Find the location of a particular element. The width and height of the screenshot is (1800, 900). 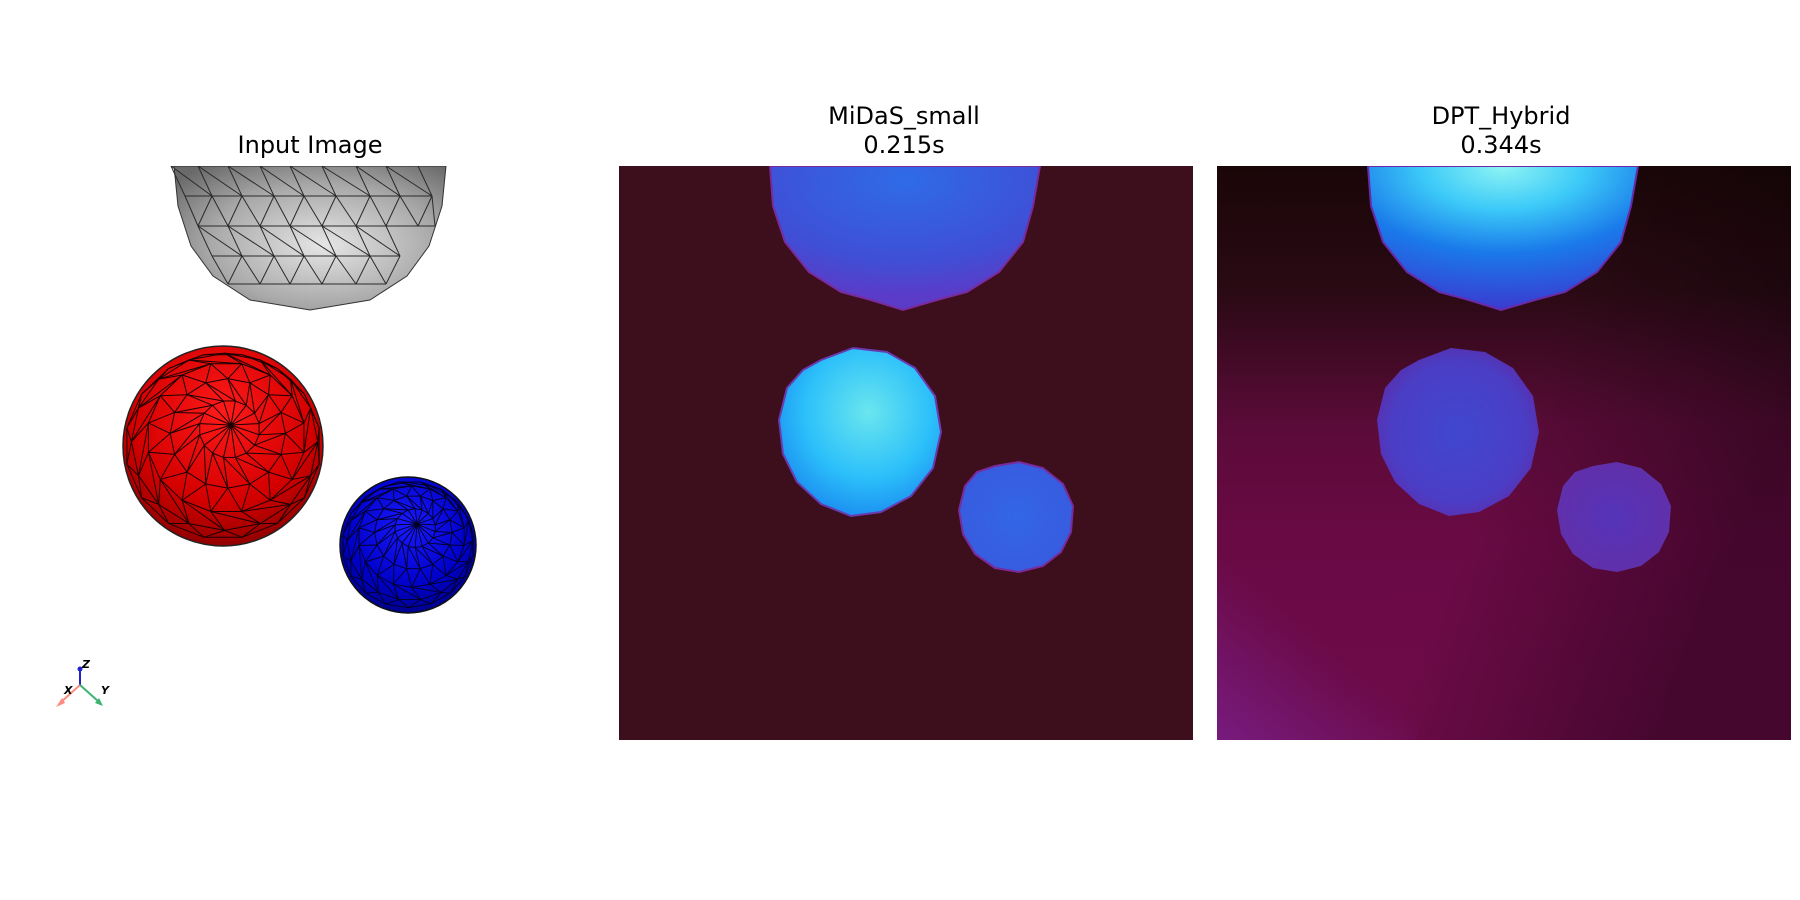

input-scene: Z X Y is located at coordinates (266, 436).